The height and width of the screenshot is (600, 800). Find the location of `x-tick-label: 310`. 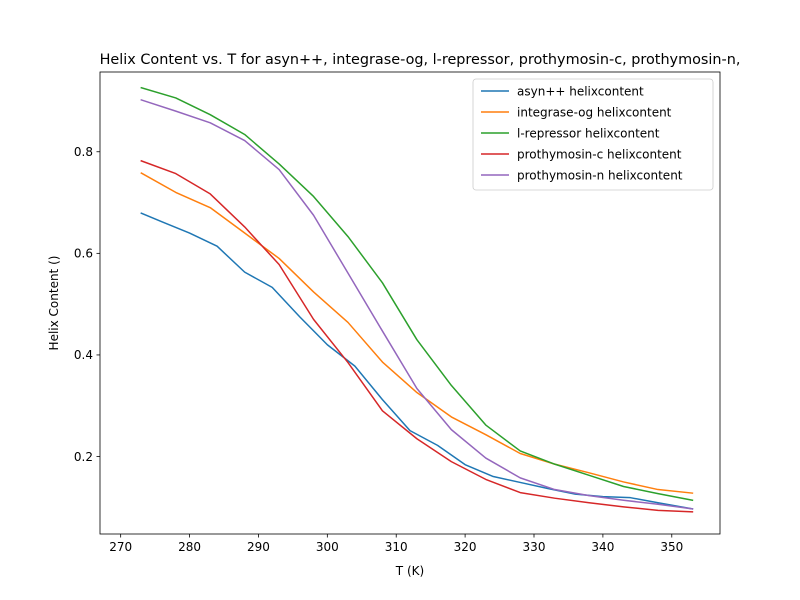

x-tick-label: 310 is located at coordinates (396, 547).